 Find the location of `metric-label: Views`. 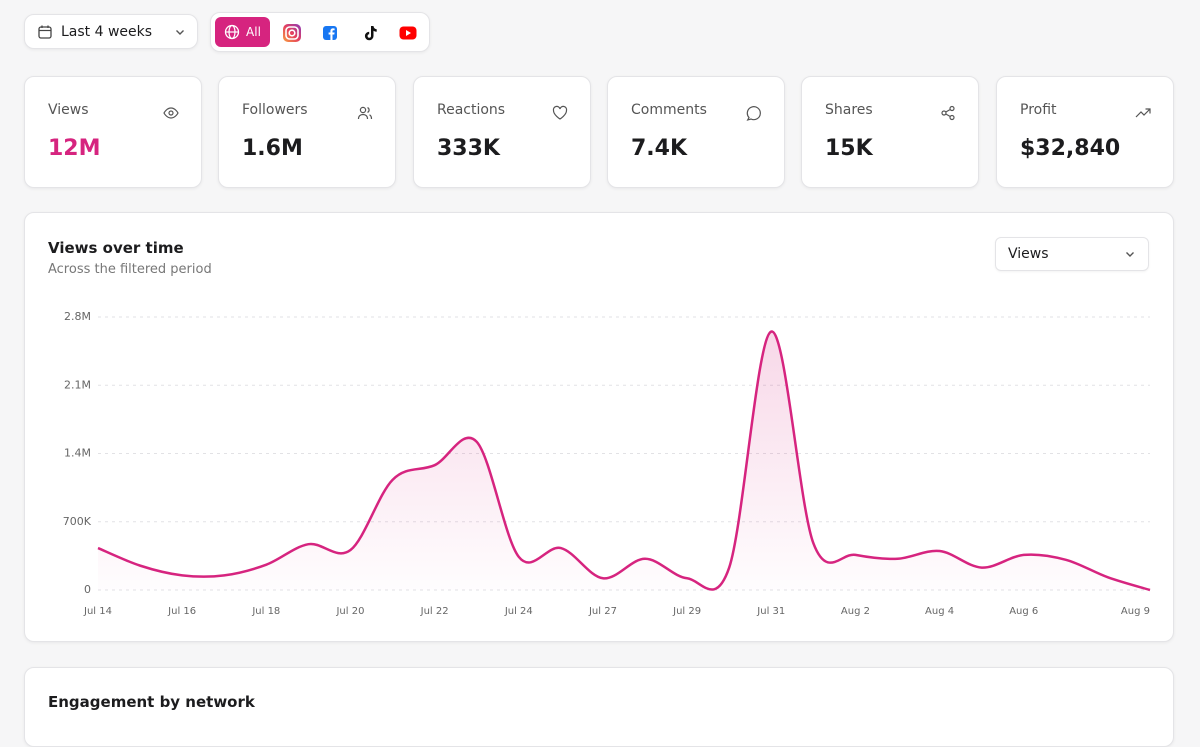

metric-label: Views is located at coordinates (1028, 254).